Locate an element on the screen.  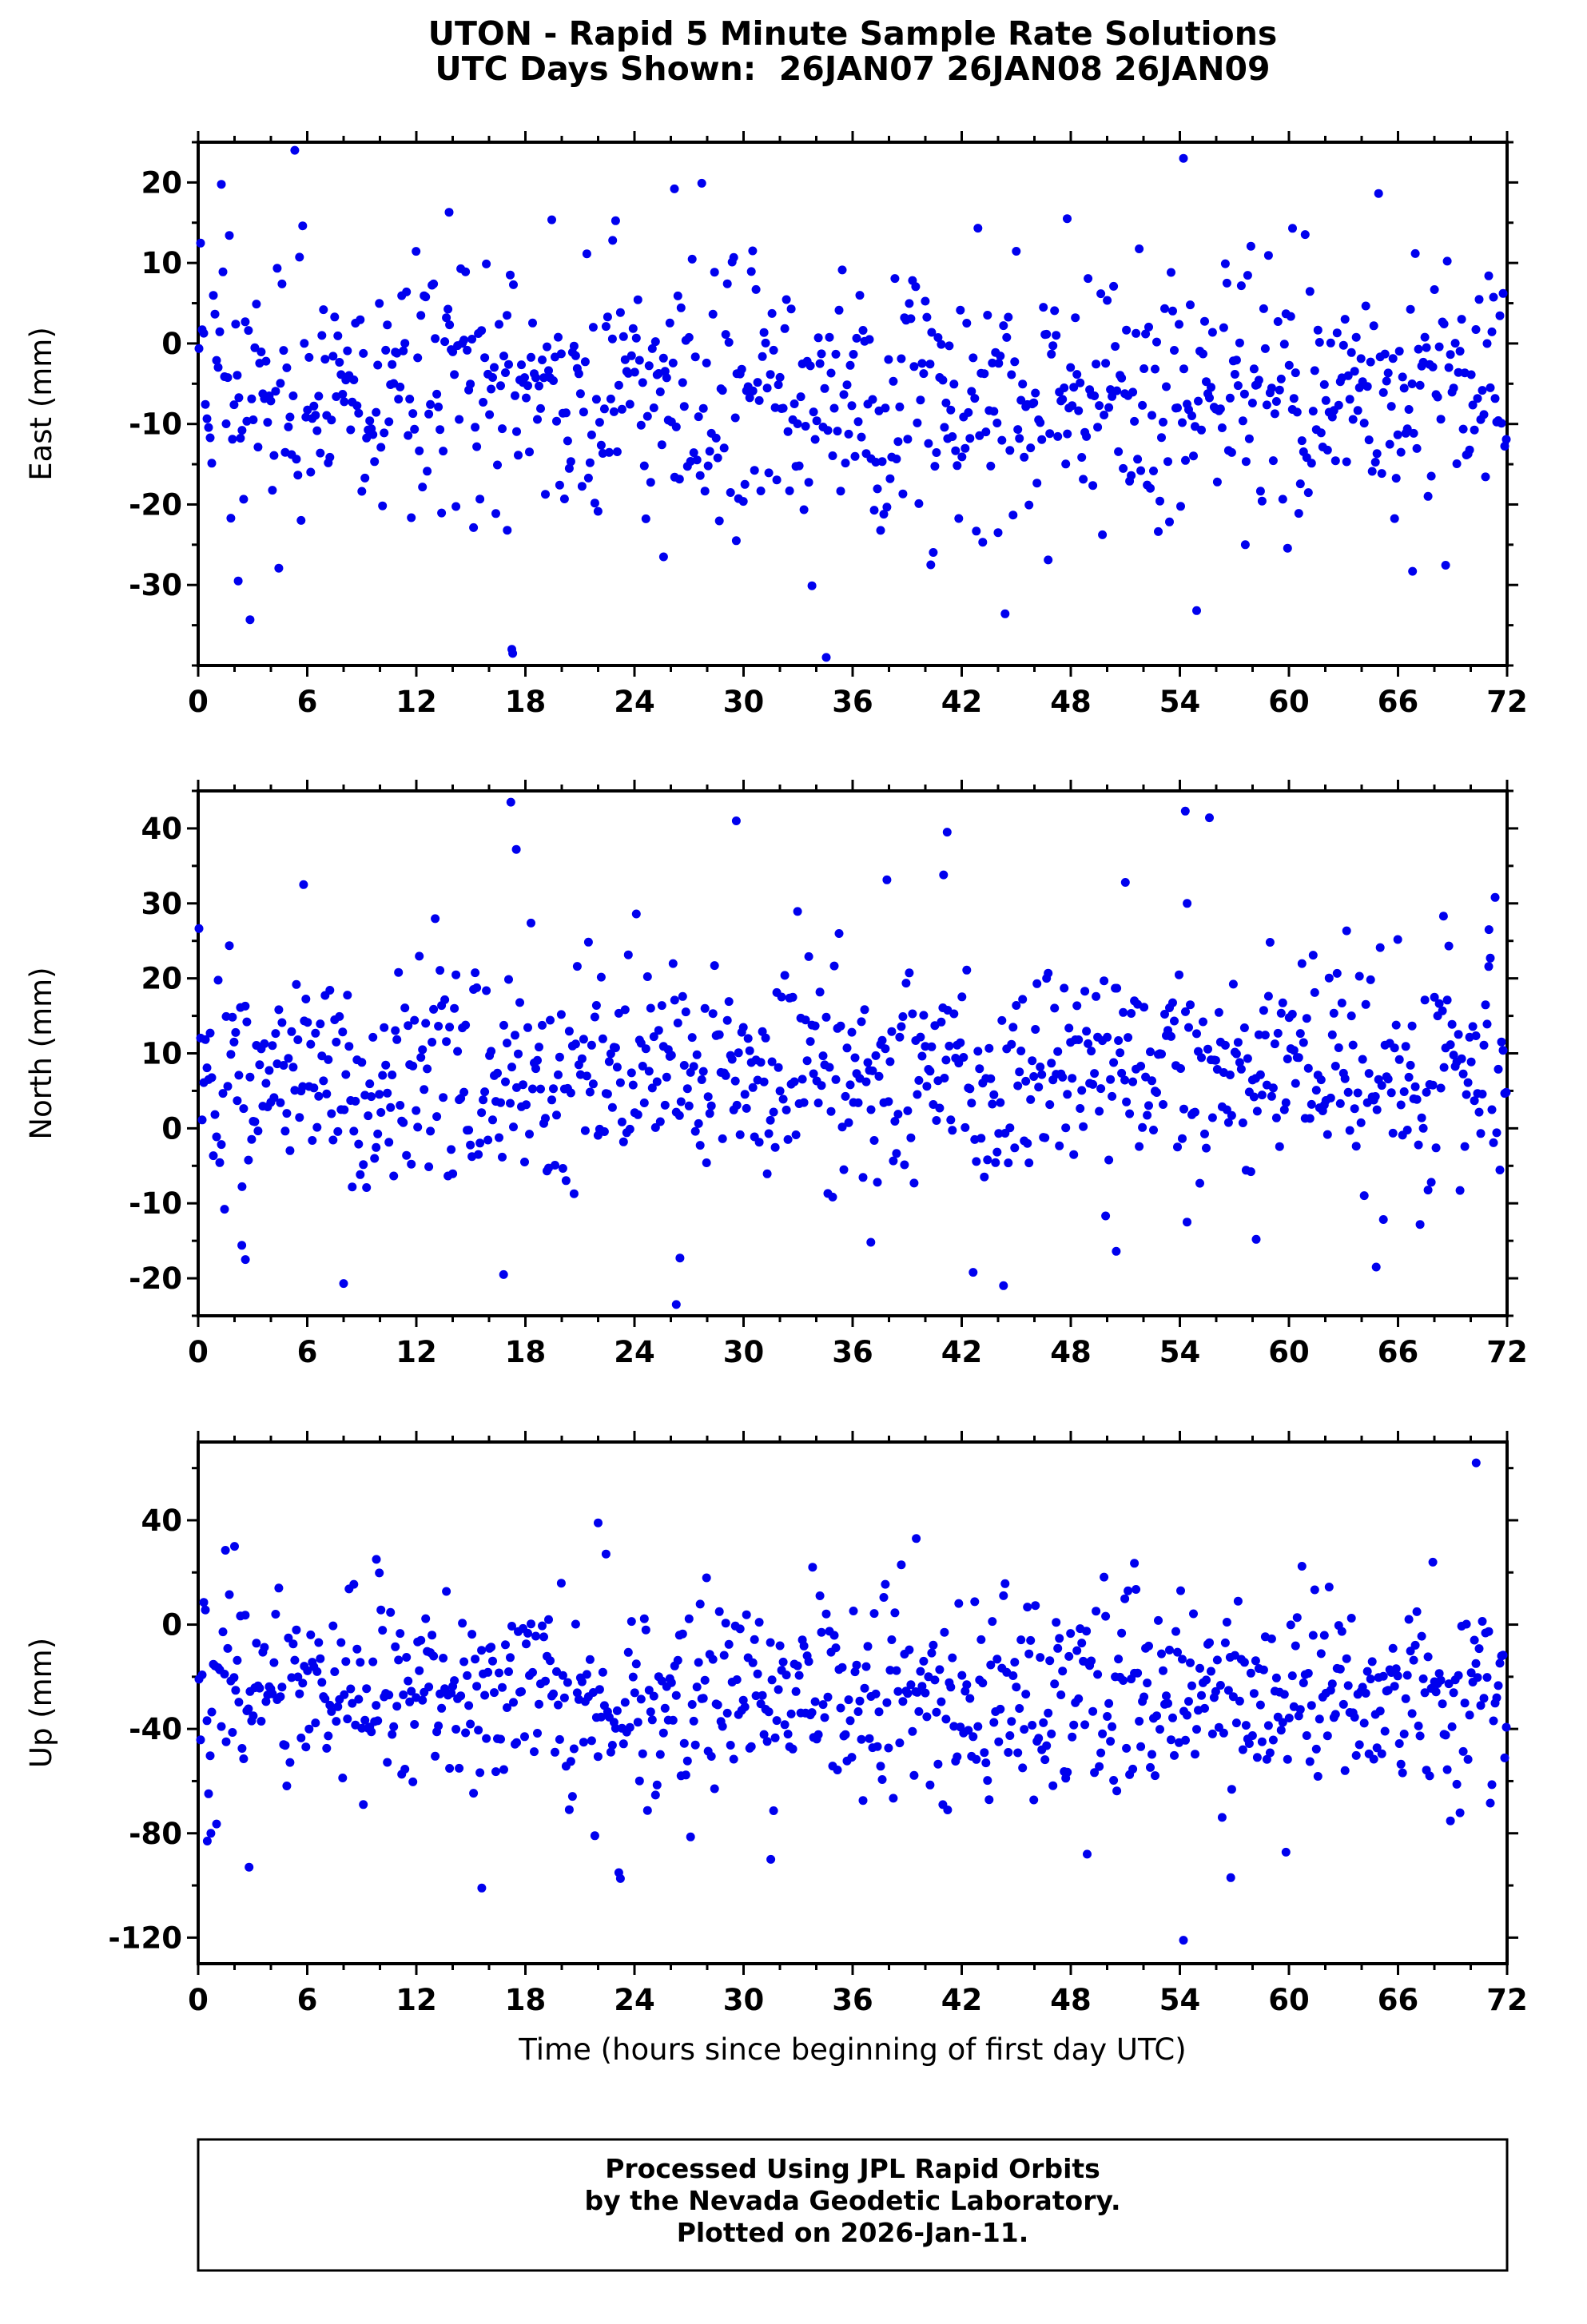
y-tick-label: -10 is located at coordinates (155, 425).